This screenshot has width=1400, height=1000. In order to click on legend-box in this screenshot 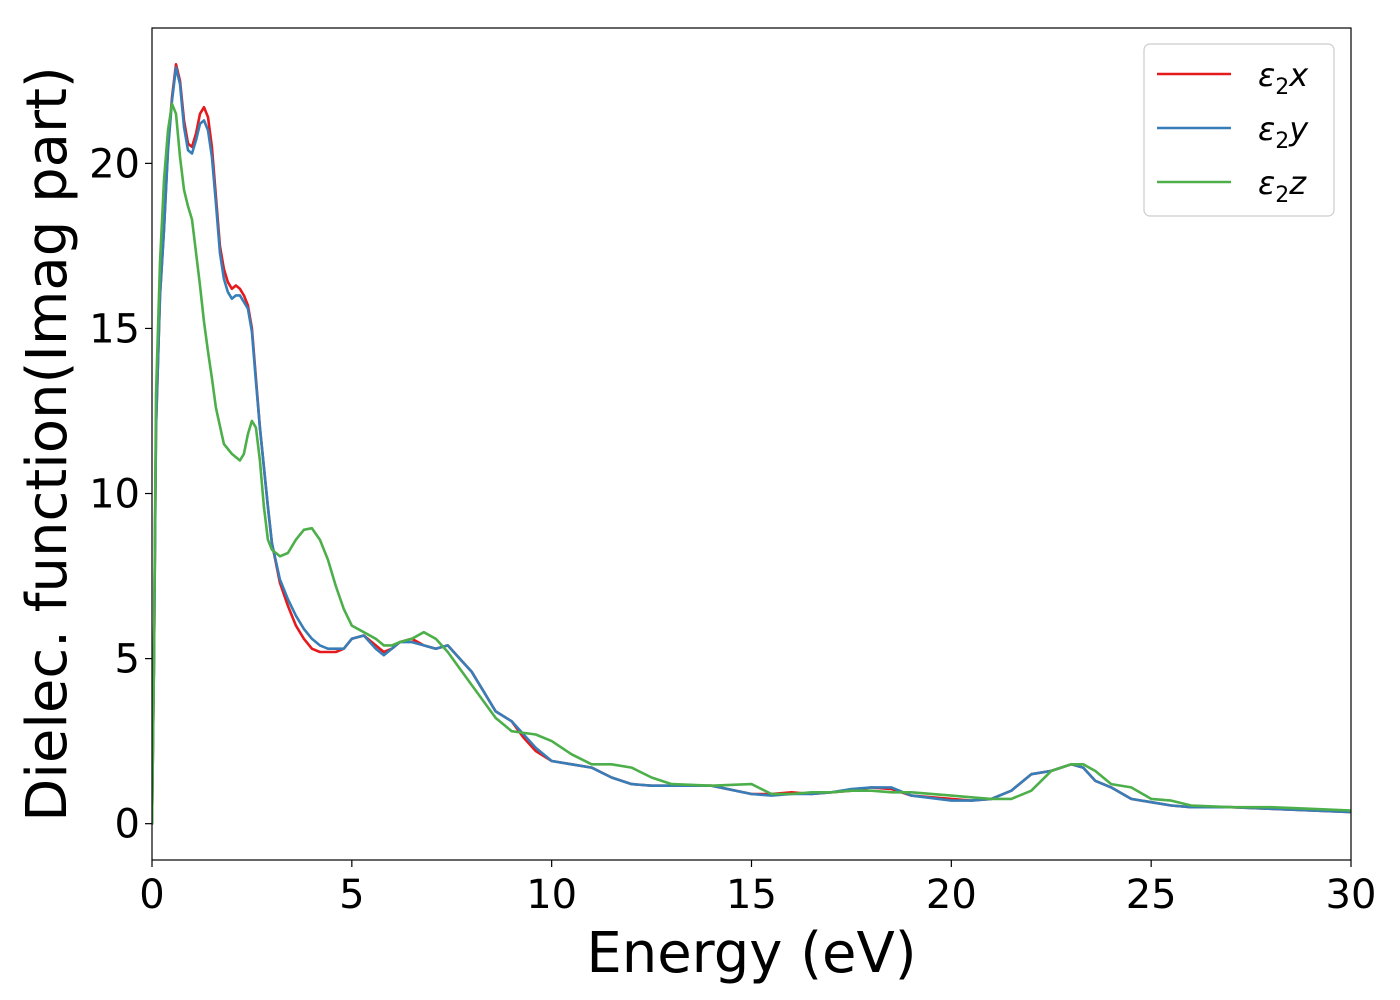, I will do `click(1239, 130)`.